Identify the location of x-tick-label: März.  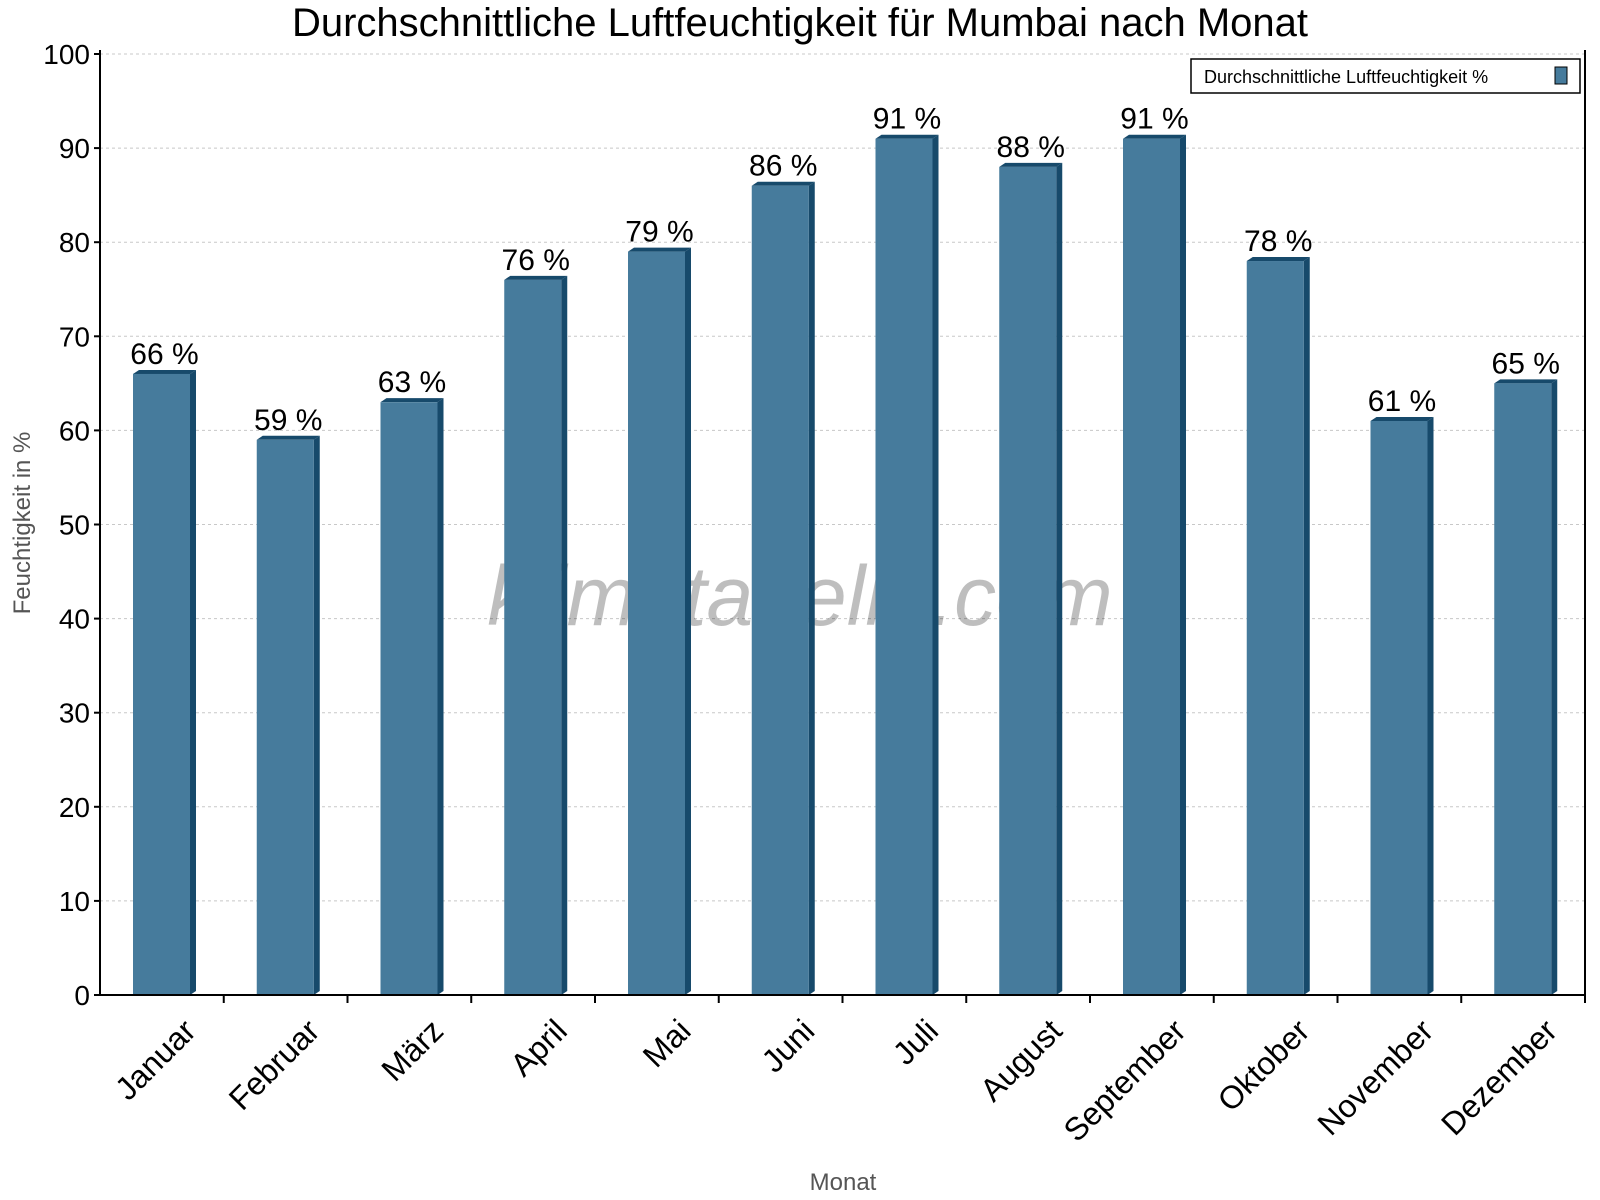
(412, 1050).